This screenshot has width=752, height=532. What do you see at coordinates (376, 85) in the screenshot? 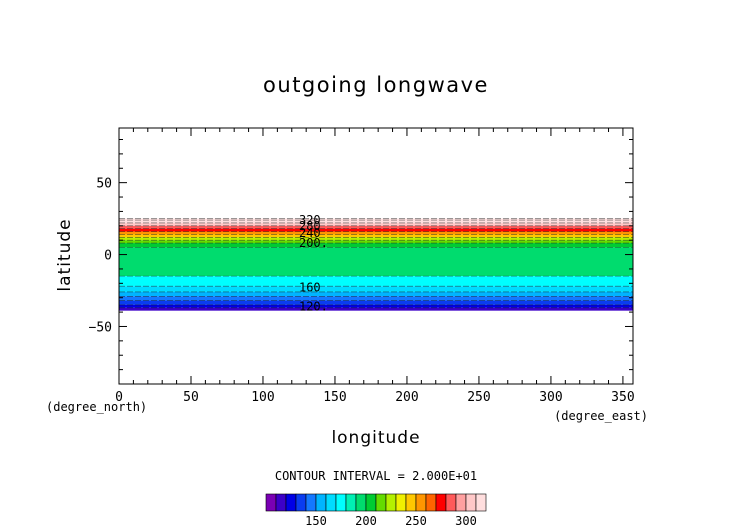
I see `chart-title: outgoing longwave` at bounding box center [376, 85].